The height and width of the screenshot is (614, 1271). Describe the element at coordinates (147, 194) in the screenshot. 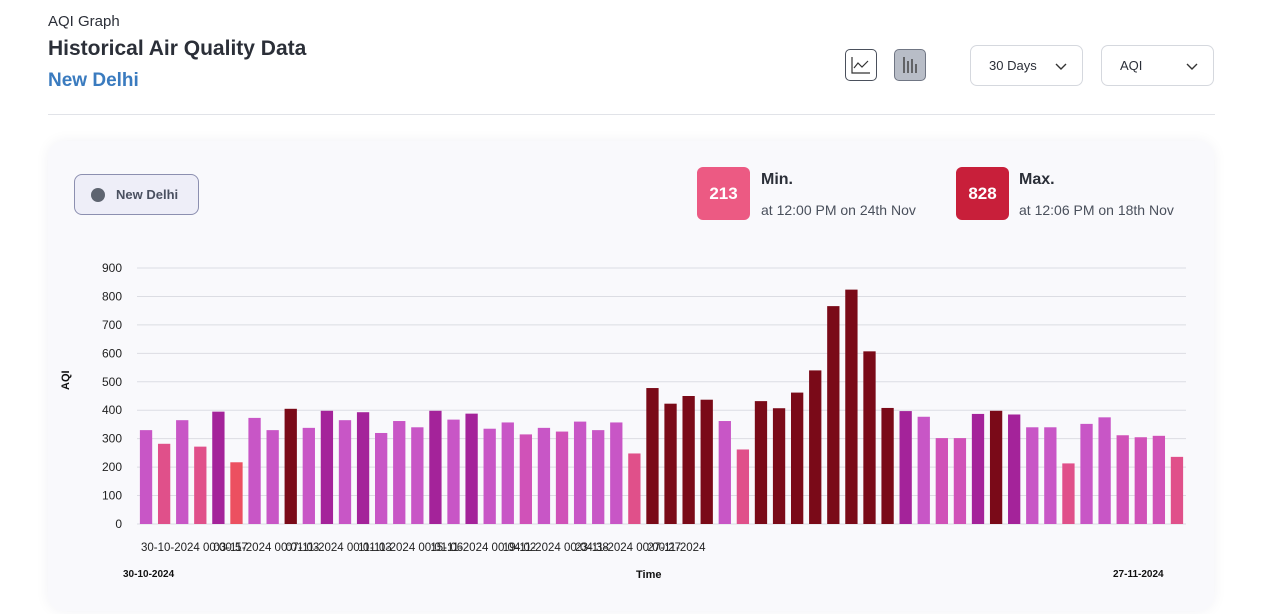

I see `legend-label: New Delhi` at that location.